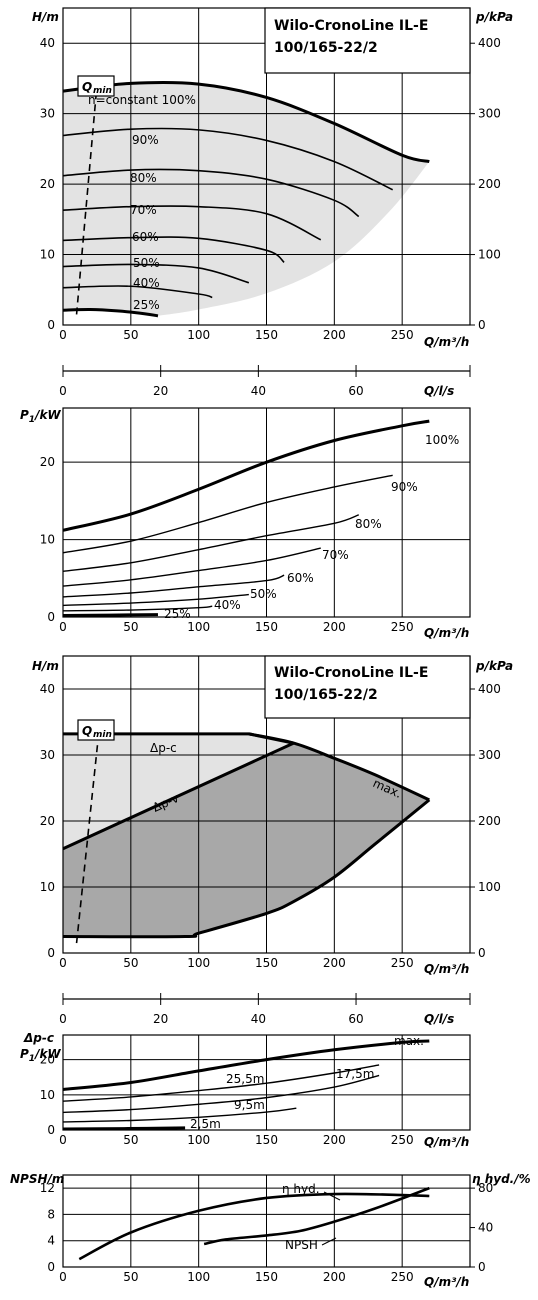 This screenshot has height=1300, width=538. What do you see at coordinates (143, 178) in the screenshot?
I see `speed-curve-label: 80%` at bounding box center [143, 178].